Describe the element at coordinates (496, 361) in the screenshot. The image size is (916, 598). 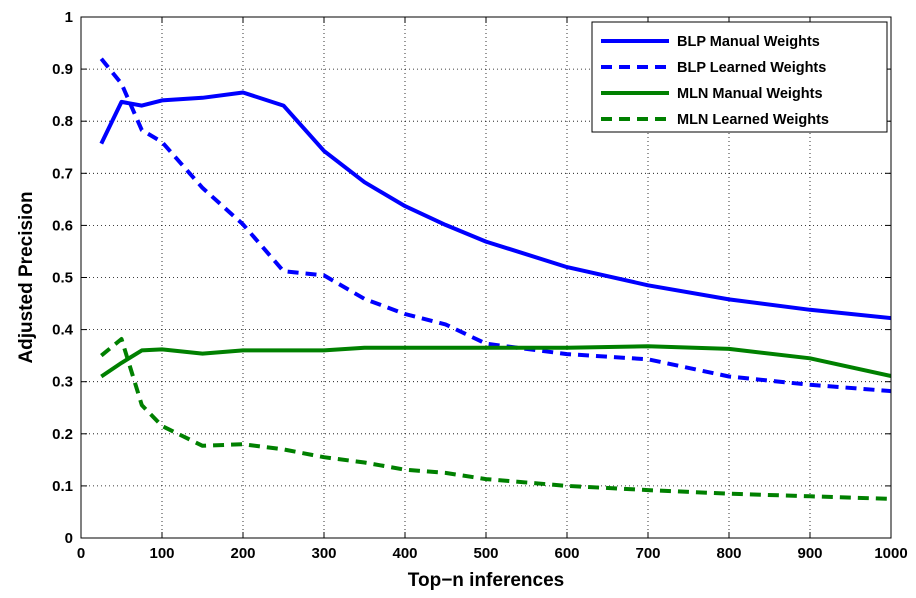
I see `series-line` at that location.